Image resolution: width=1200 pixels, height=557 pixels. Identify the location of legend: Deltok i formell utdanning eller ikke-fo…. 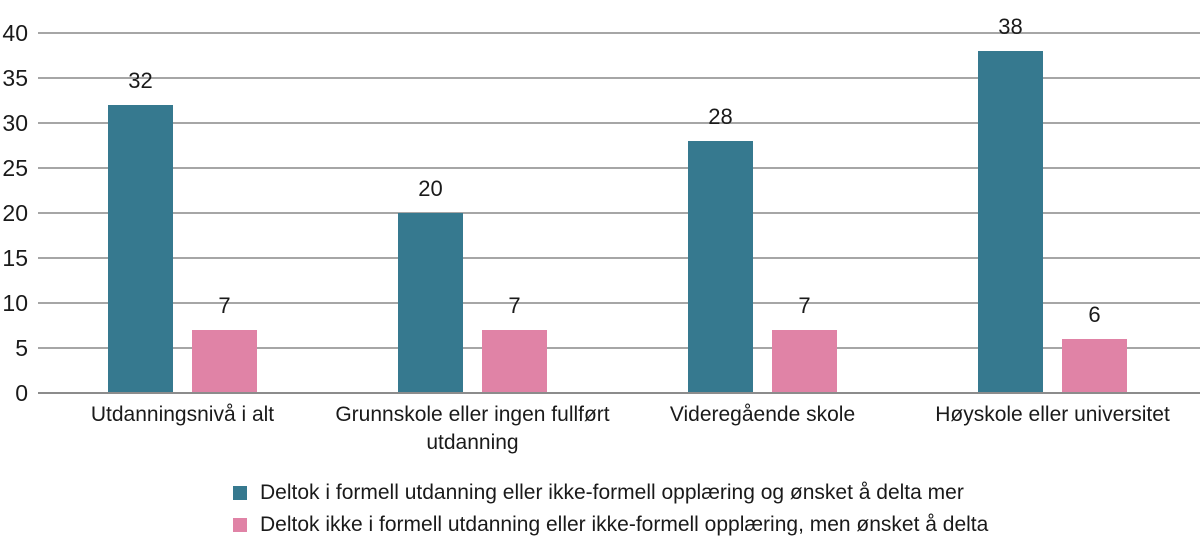
(610, 509).